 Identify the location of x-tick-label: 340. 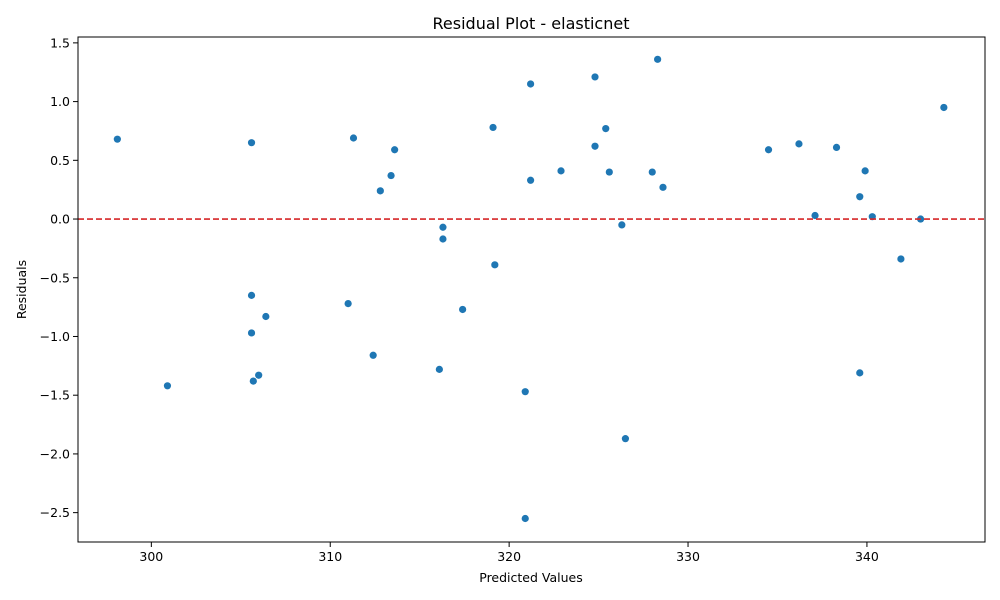
(867, 556).